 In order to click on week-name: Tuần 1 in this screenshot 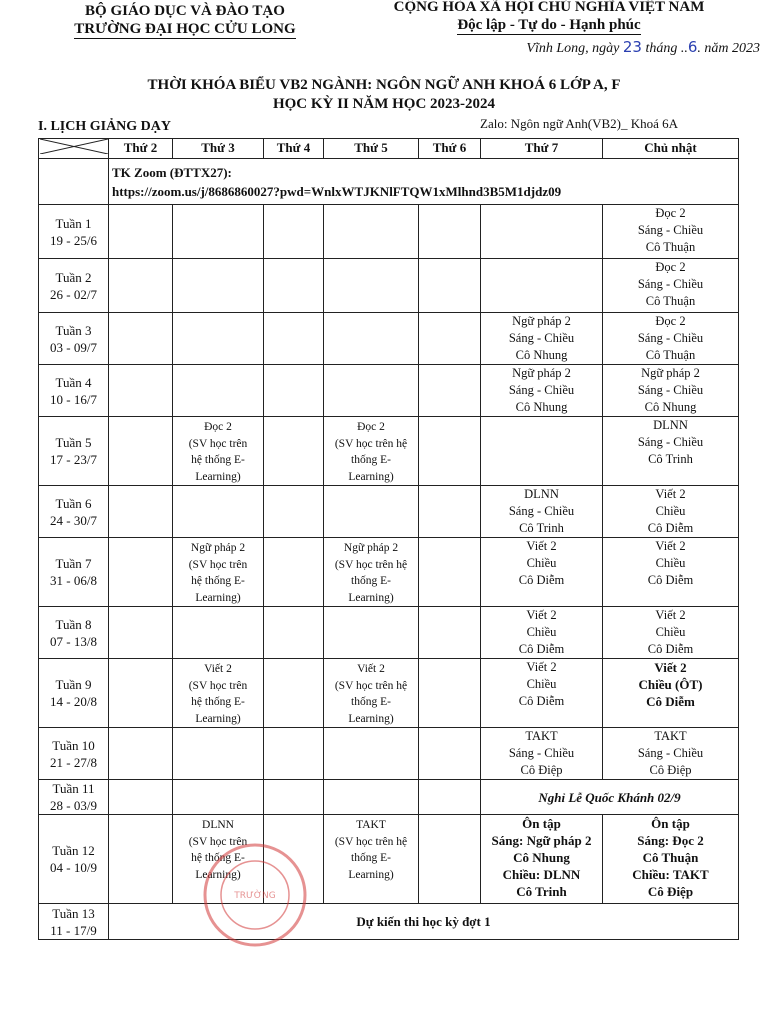, I will do `click(73, 223)`.